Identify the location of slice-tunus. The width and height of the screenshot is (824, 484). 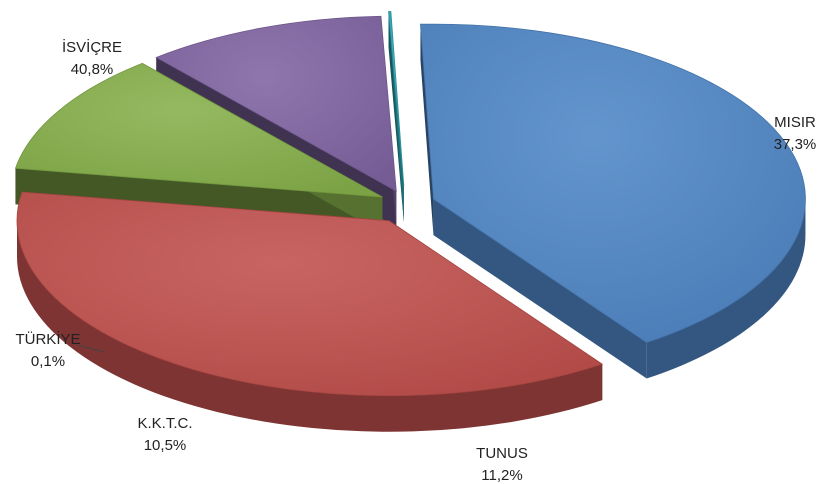
(198, 130).